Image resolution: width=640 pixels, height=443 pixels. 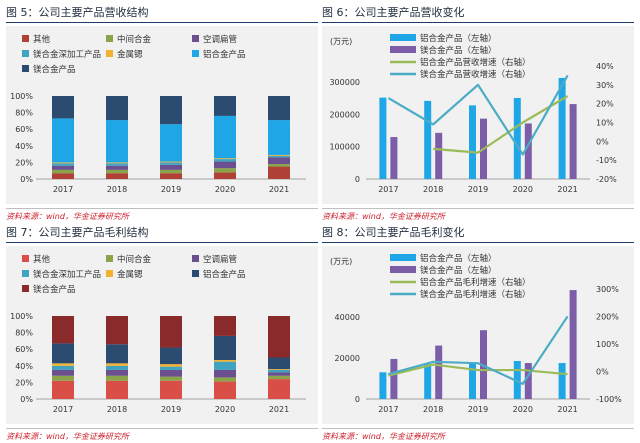 I want to click on y-left-tick-label: 100000, so click(x=344, y=147).